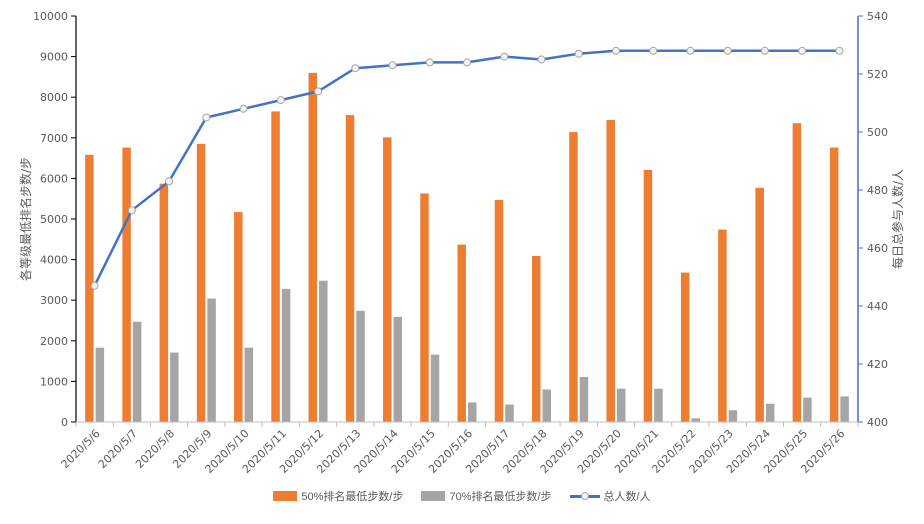 The height and width of the screenshot is (524, 924). What do you see at coordinates (352, 497) in the screenshot?
I see `legend-label-series-1: 50%排名最低步数/步` at bounding box center [352, 497].